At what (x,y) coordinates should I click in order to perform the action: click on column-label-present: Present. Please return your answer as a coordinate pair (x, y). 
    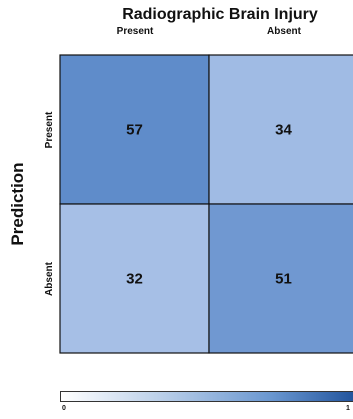
    Looking at the image, I should click on (135, 31).